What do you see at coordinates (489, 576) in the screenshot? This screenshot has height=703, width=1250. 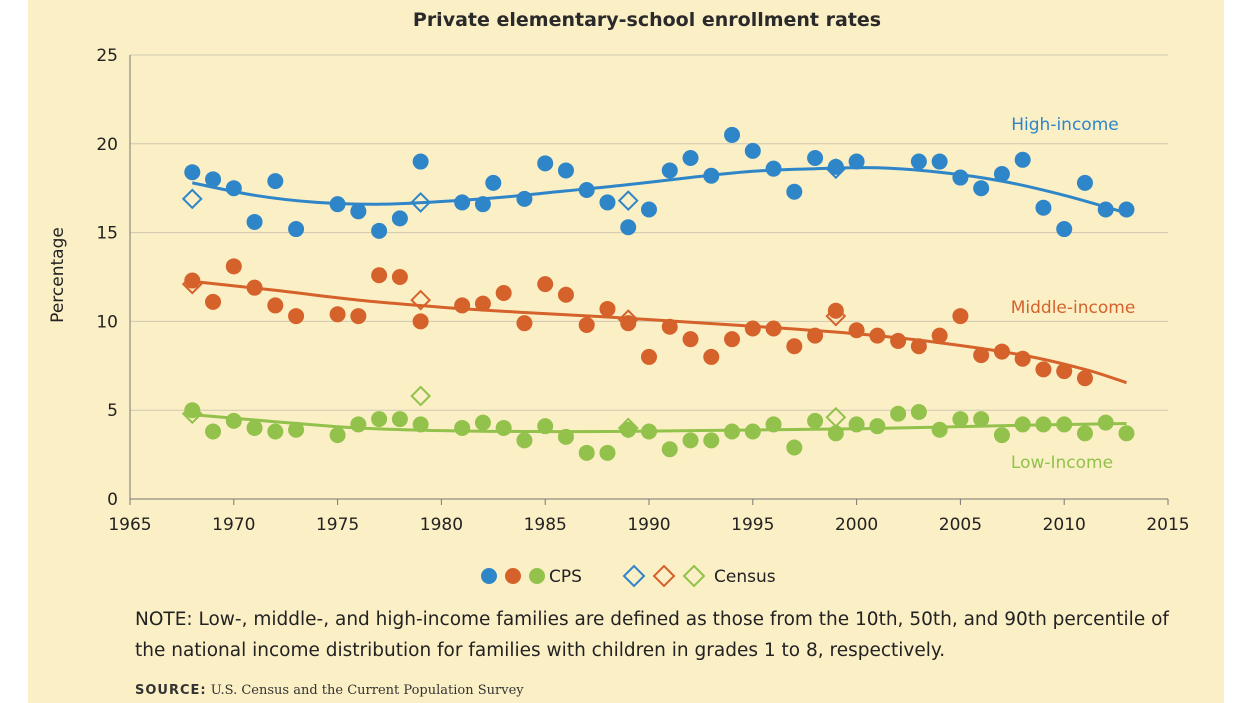 I see `legend-cps-marker-high` at bounding box center [489, 576].